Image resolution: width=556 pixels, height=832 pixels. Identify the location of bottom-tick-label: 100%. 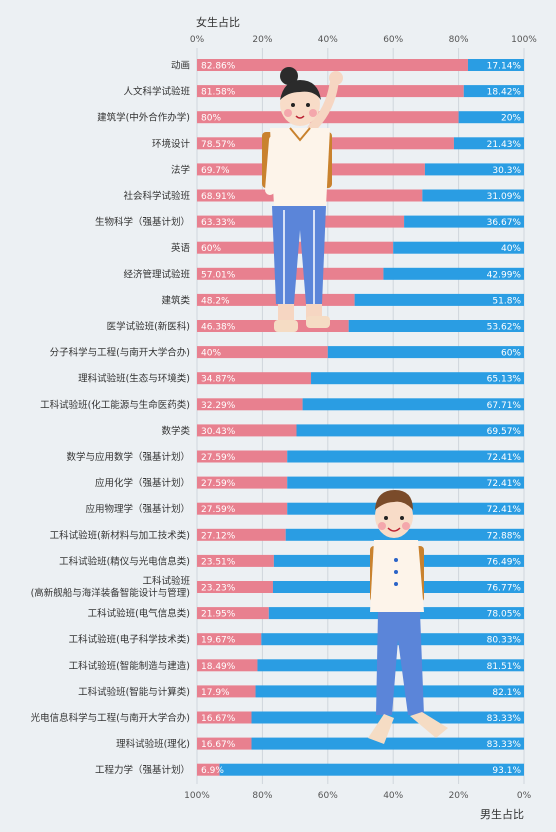
(197, 796).